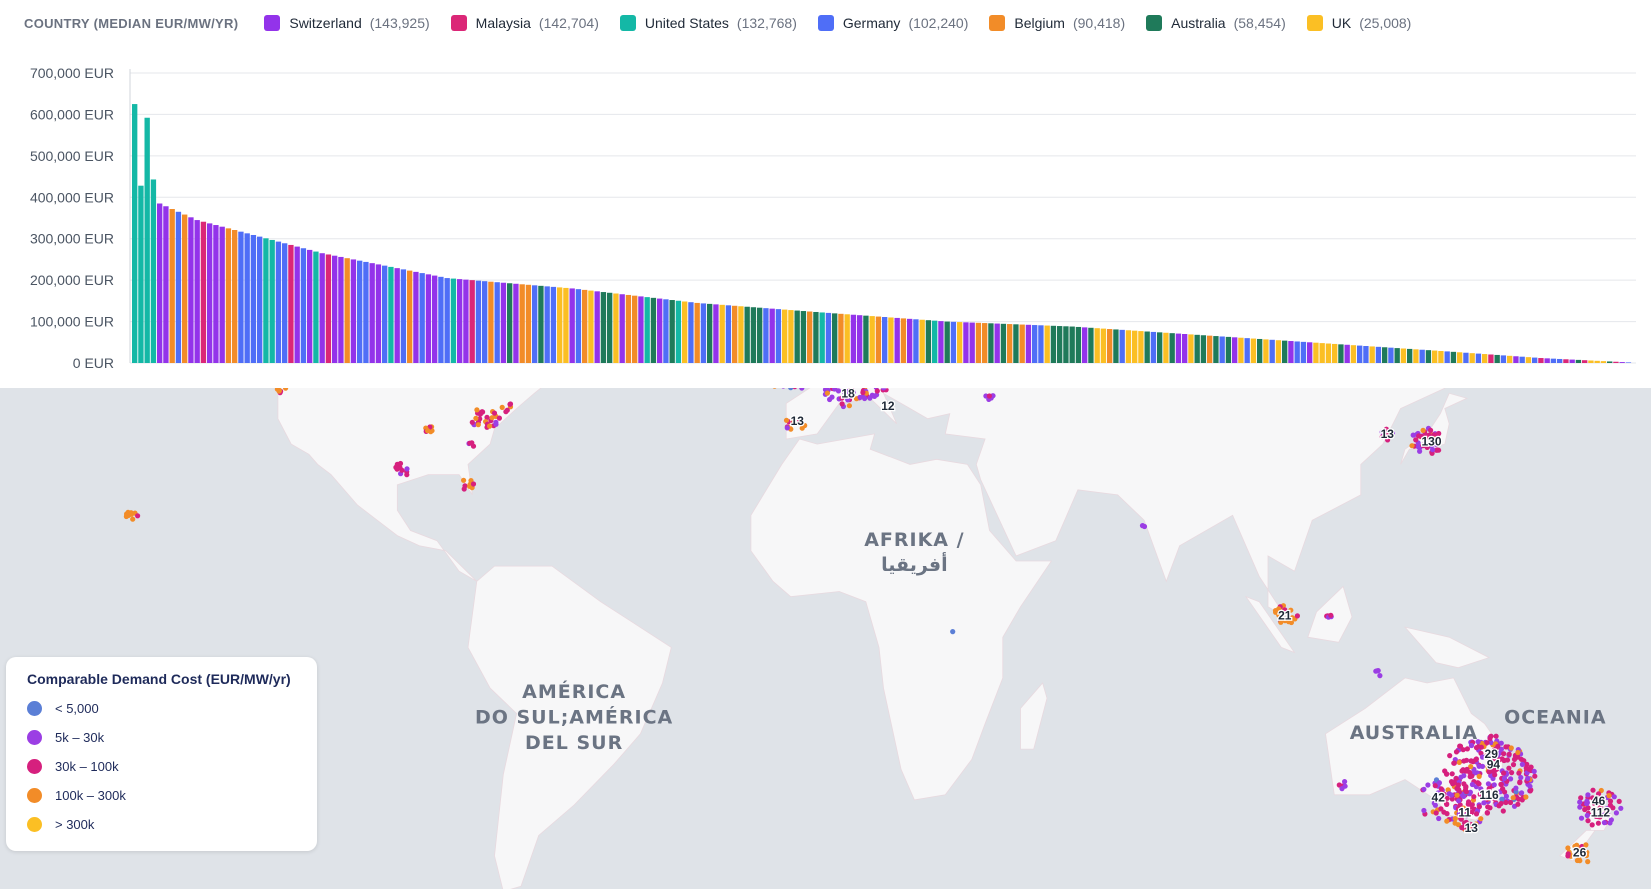 This screenshot has height=889, width=1651. I want to click on legend-item-united-states: United States (132,768), so click(708, 23).